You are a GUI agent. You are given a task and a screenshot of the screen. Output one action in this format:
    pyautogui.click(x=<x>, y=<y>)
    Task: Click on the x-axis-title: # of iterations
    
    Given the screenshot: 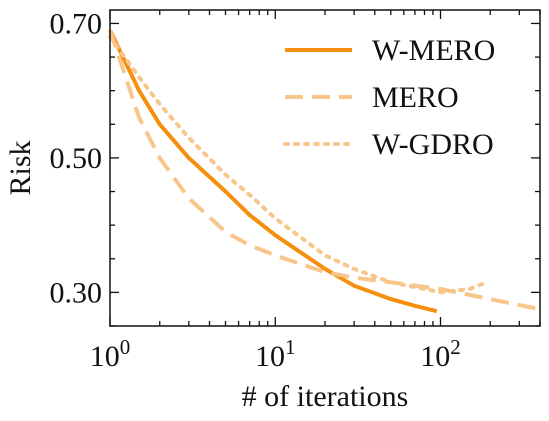 What is the action you would take?
    pyautogui.click(x=325, y=396)
    